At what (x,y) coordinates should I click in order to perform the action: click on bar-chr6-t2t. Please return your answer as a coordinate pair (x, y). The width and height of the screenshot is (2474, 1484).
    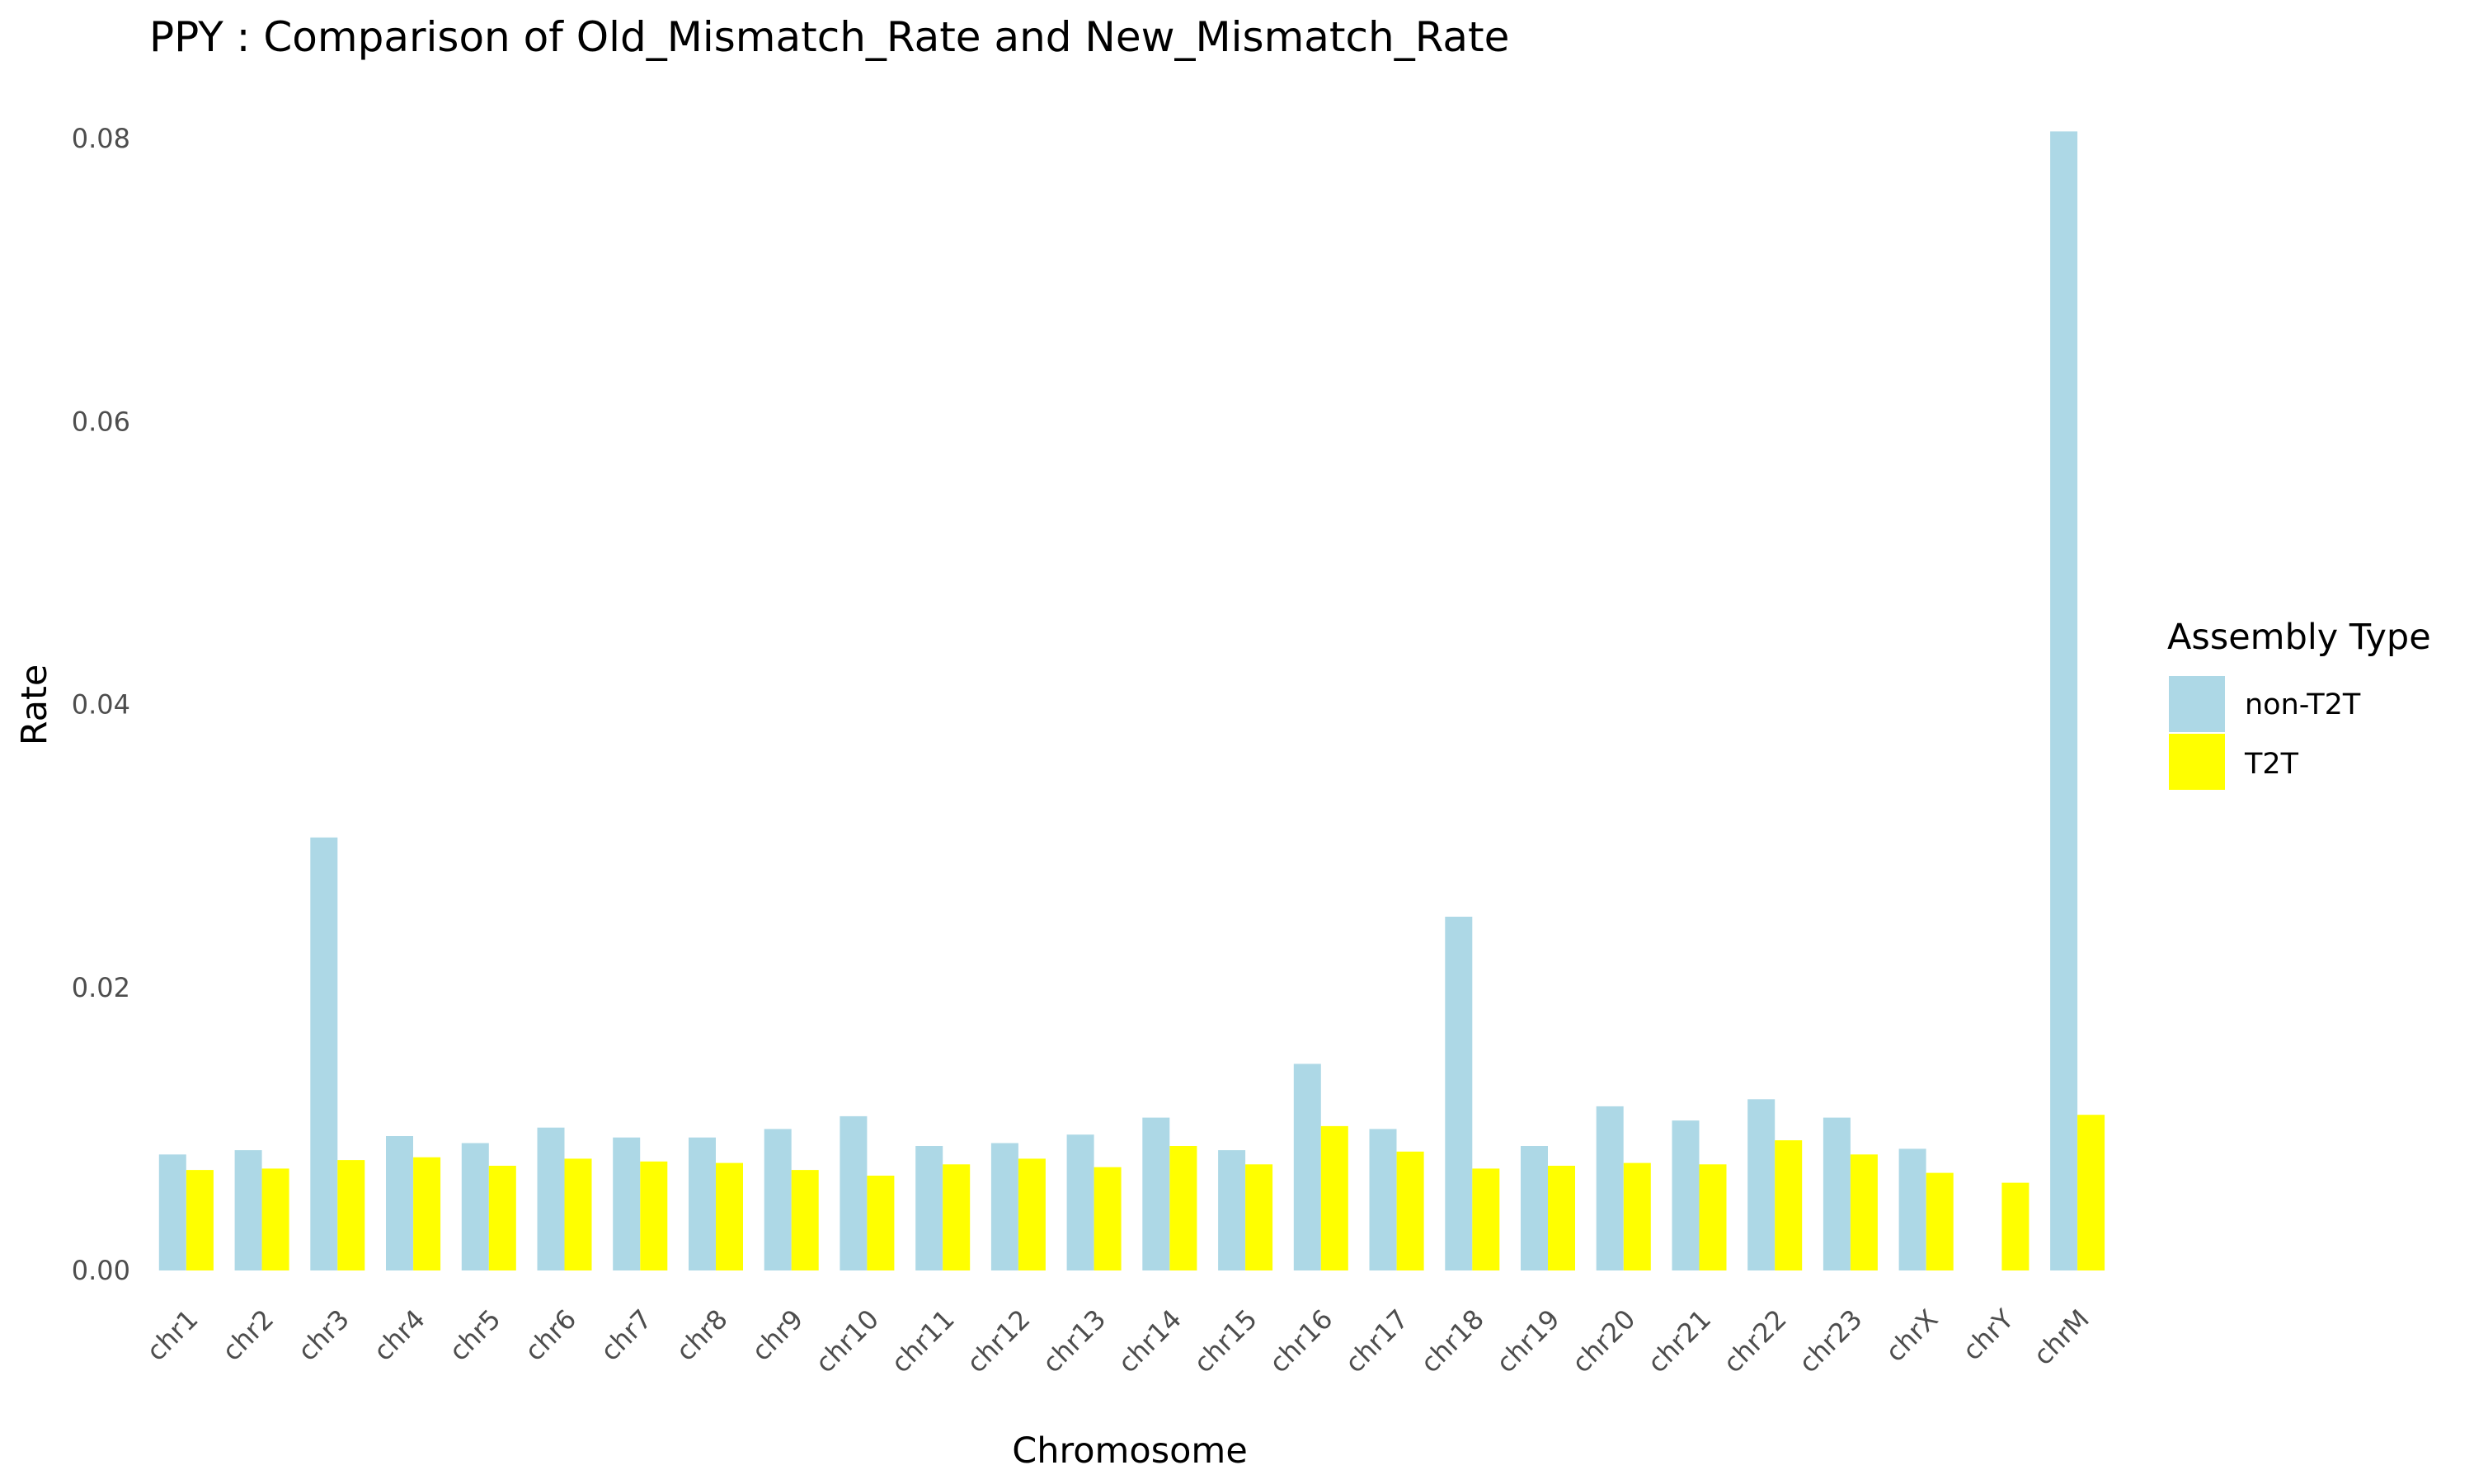
    Looking at the image, I should click on (578, 1214).